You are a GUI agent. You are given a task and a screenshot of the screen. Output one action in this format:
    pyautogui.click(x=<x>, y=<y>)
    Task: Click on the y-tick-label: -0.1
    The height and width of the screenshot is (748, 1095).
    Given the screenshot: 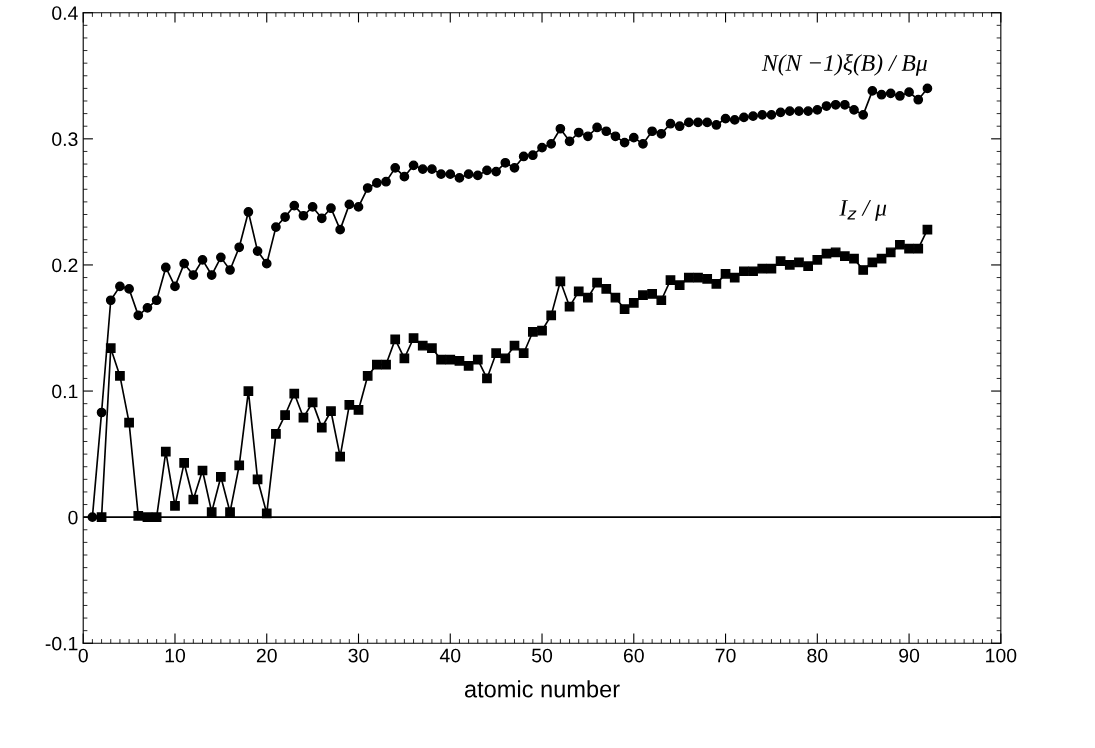 What is the action you would take?
    pyautogui.click(x=61, y=643)
    